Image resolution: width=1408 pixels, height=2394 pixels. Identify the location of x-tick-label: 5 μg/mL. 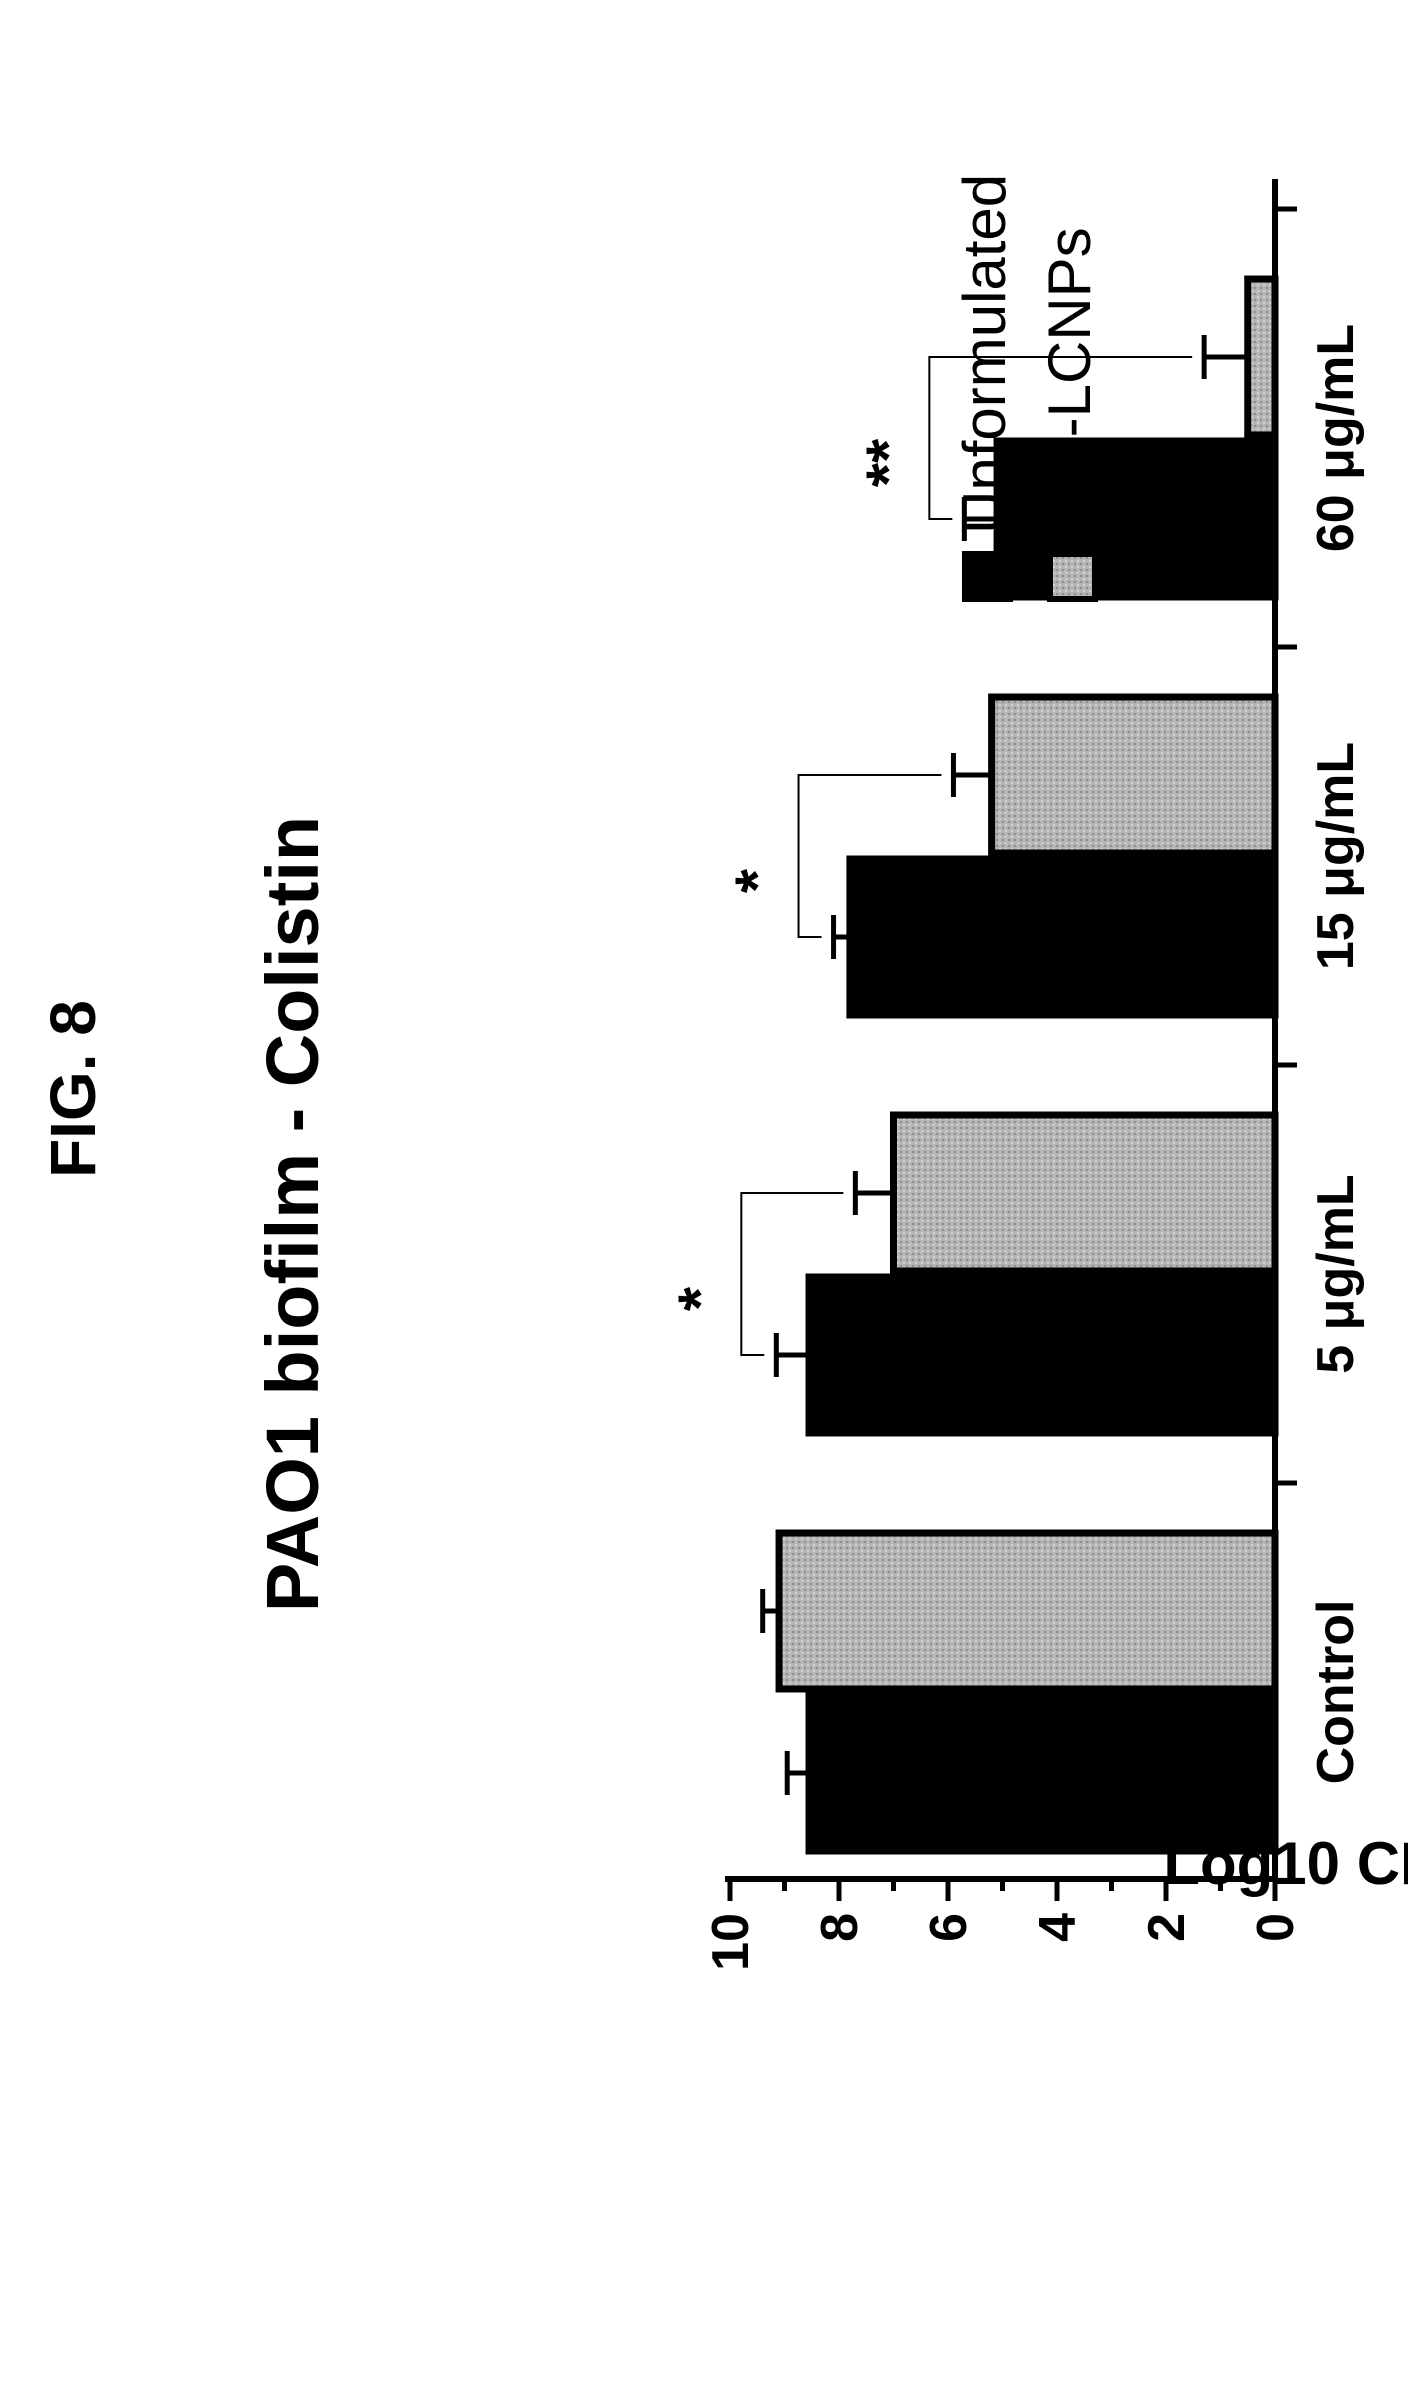
(1336, 1273).